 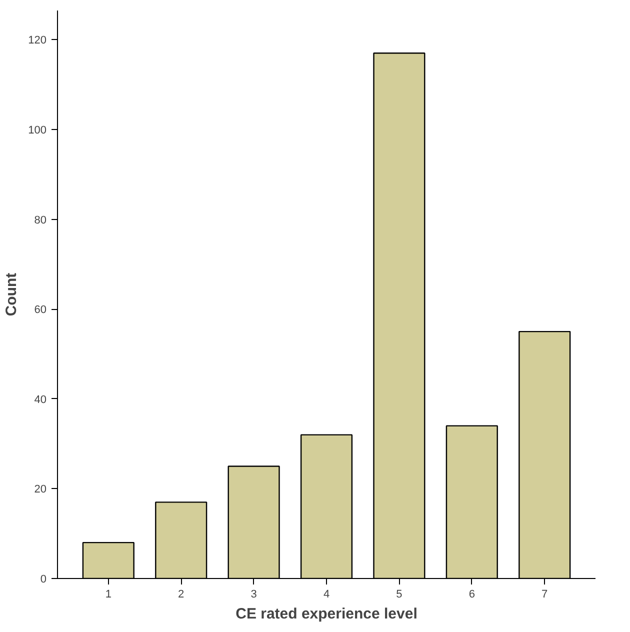 I want to click on x-tick-label: 6, so click(x=471, y=594).